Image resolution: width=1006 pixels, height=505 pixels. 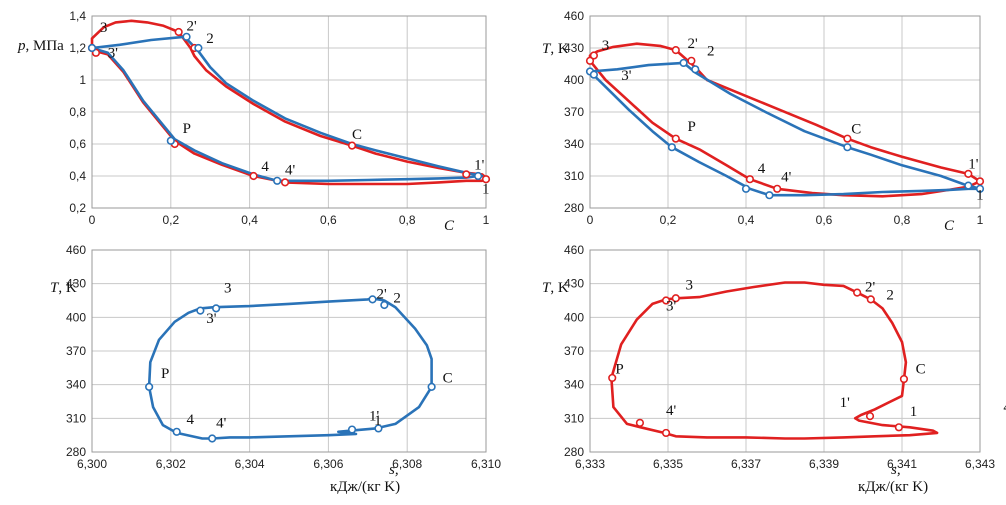 I want to click on x-tick-label: 0,6, so click(x=328, y=220).